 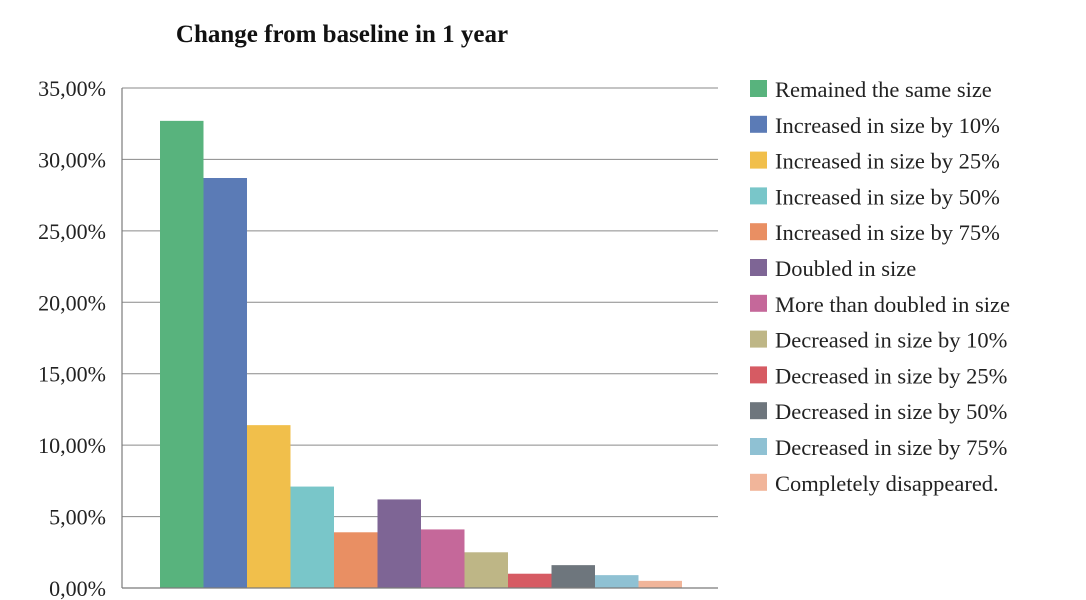 I want to click on legend-label-9: Decreased in size by 25%, so click(x=891, y=375).